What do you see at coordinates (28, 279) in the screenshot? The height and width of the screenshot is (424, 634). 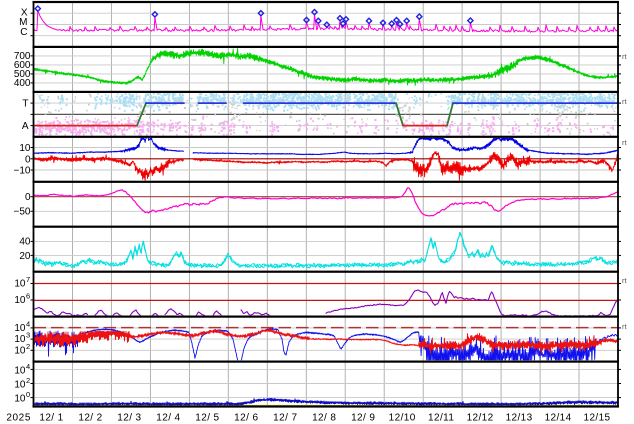 I see `svg-text: 7` at bounding box center [28, 279].